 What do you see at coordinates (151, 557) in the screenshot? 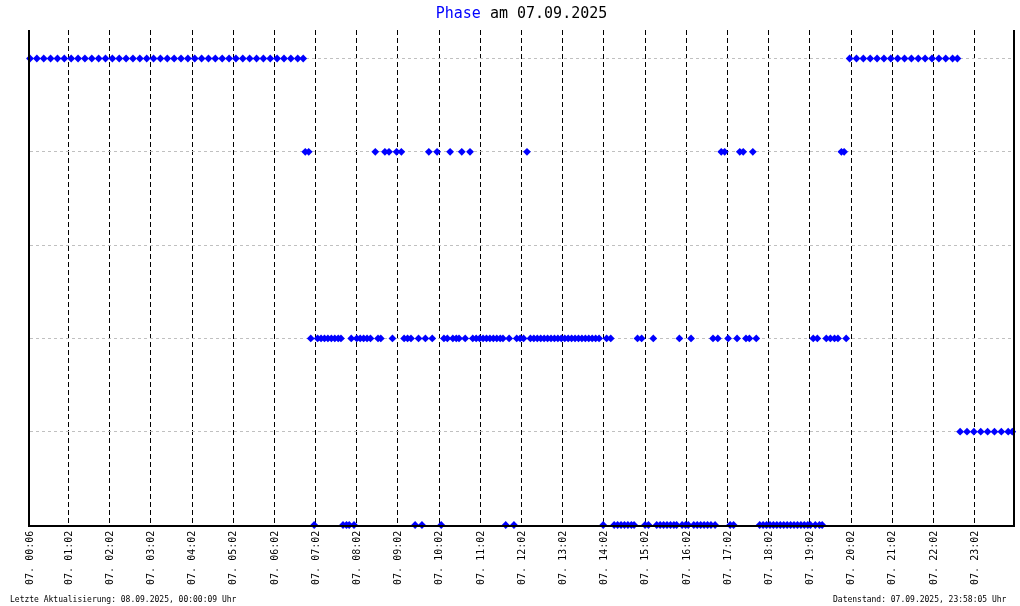
I see `x-tick-label: 07. 03:02` at bounding box center [151, 557].